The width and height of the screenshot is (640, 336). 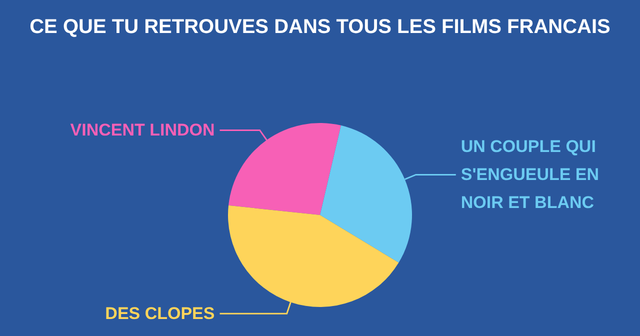 What do you see at coordinates (532, 174) in the screenshot?
I see `slice-label: UN COUPLE QUI S'ENGUEULE EN NOIR ET BLANC` at bounding box center [532, 174].